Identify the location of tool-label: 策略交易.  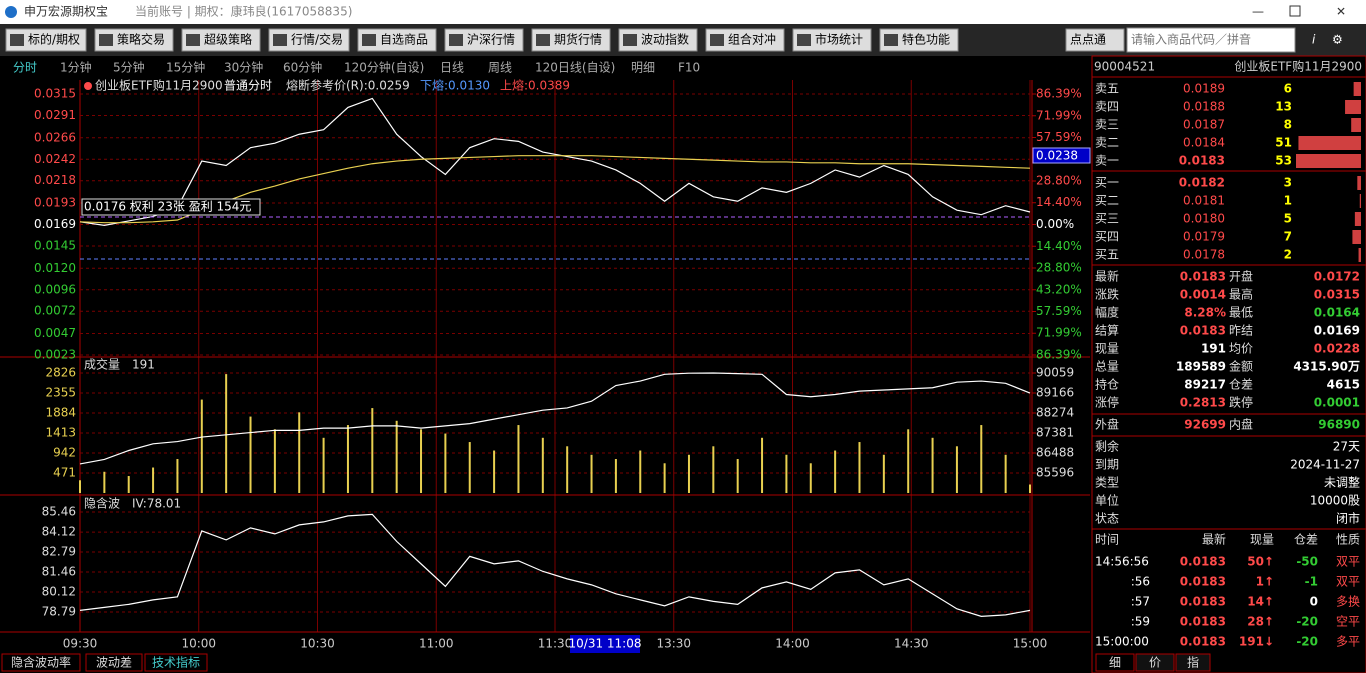
(141, 39).